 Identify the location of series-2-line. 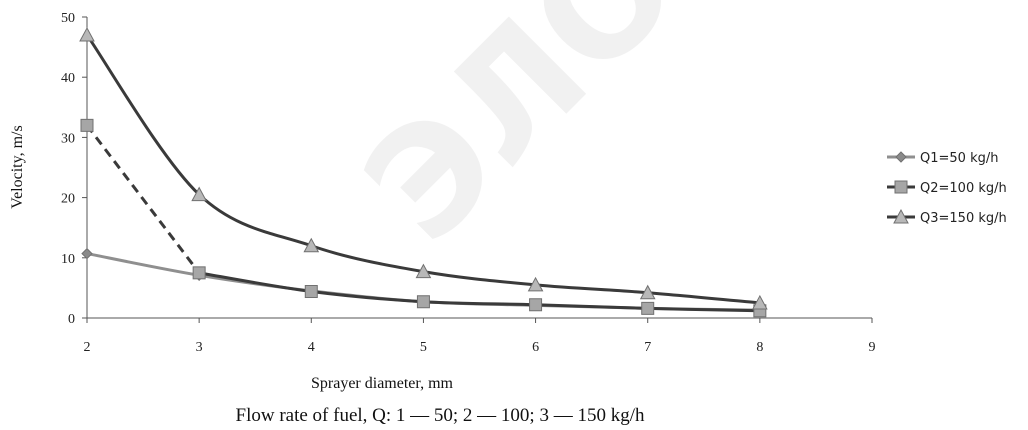
(479, 292).